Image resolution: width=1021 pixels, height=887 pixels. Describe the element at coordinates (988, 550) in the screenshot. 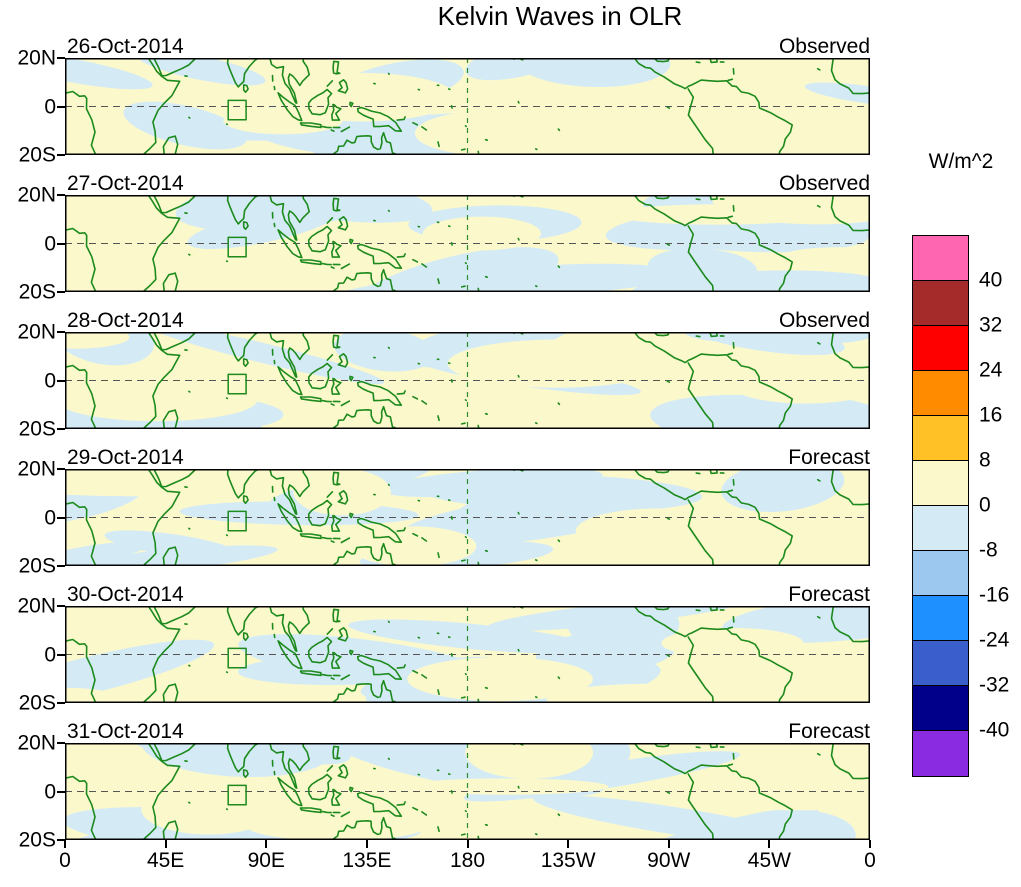

I see `colorbar-tick-label: -8` at that location.